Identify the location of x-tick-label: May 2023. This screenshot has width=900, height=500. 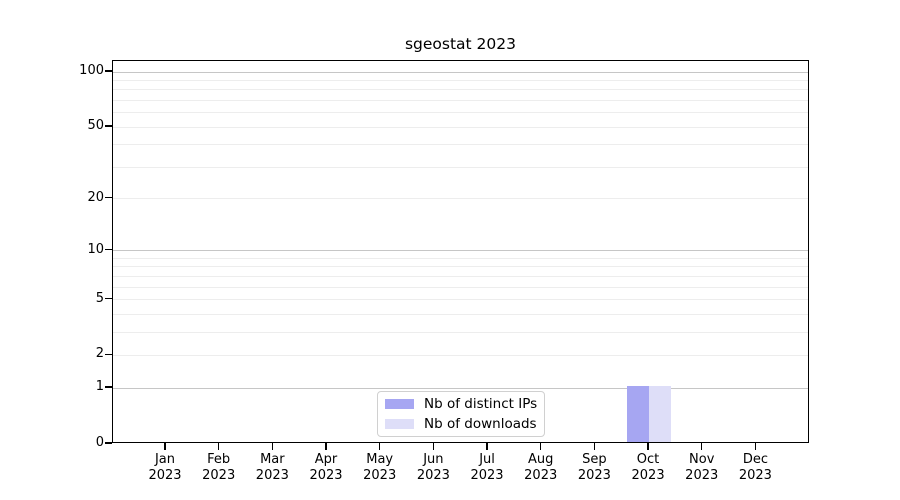
(380, 467).